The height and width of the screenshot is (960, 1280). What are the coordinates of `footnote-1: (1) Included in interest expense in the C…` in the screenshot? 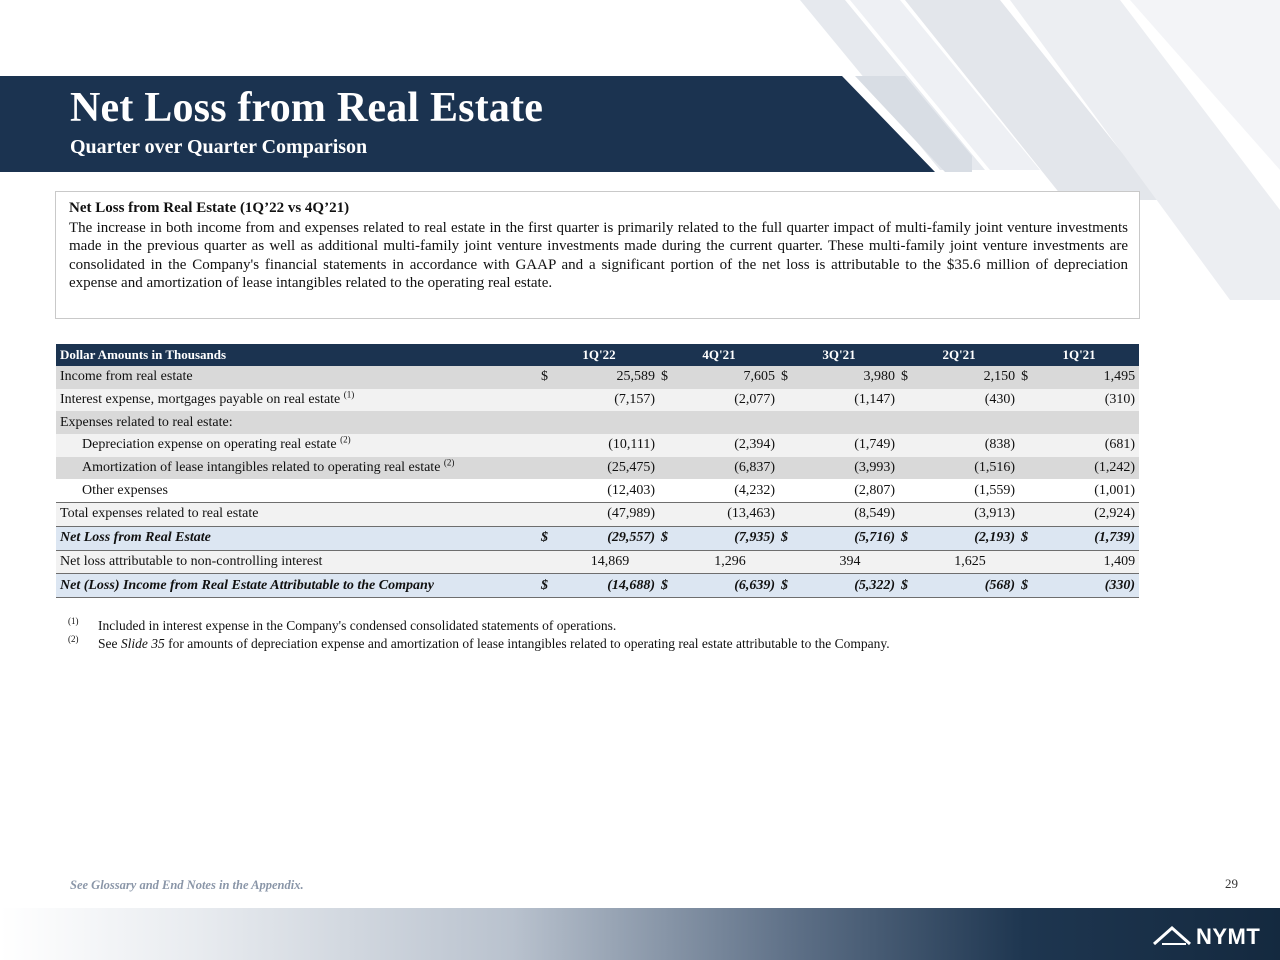 It's located at (342, 625).